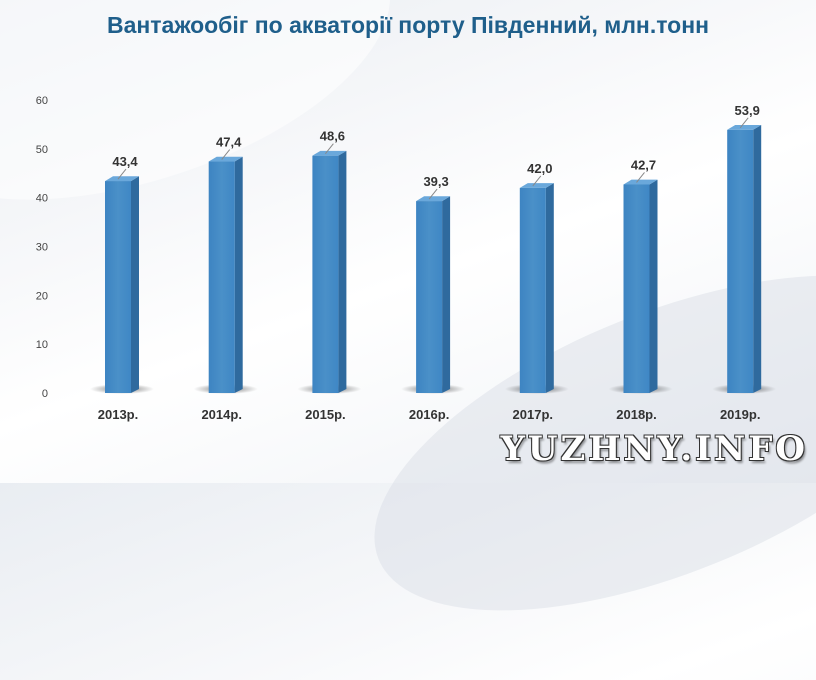 The width and height of the screenshot is (816, 680). I want to click on y-tick-label: 50, so click(42, 150).